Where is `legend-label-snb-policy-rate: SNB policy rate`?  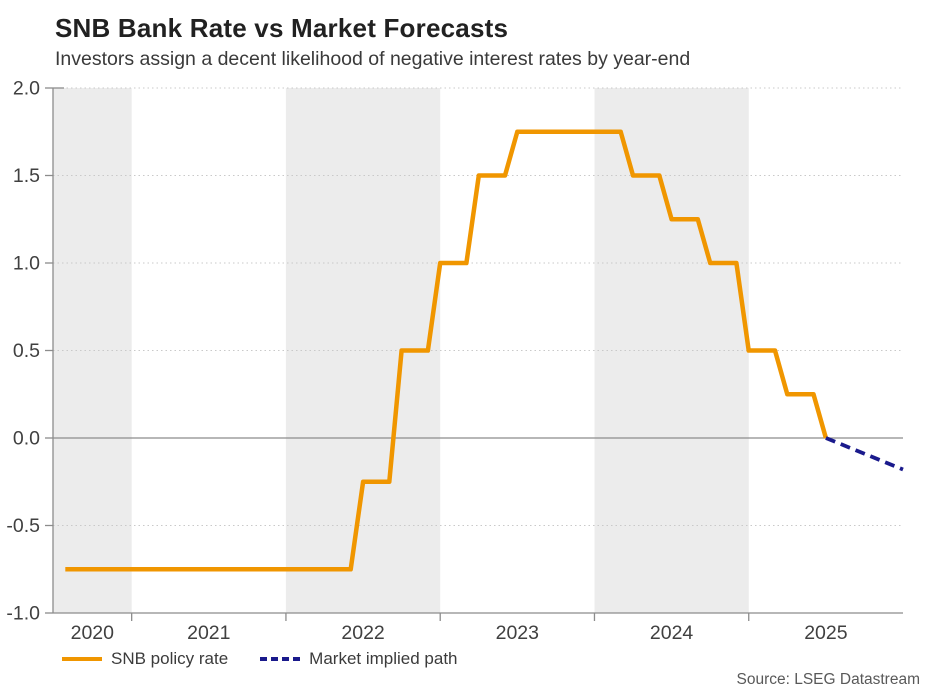 legend-label-snb-policy-rate: SNB policy rate is located at coordinates (170, 658).